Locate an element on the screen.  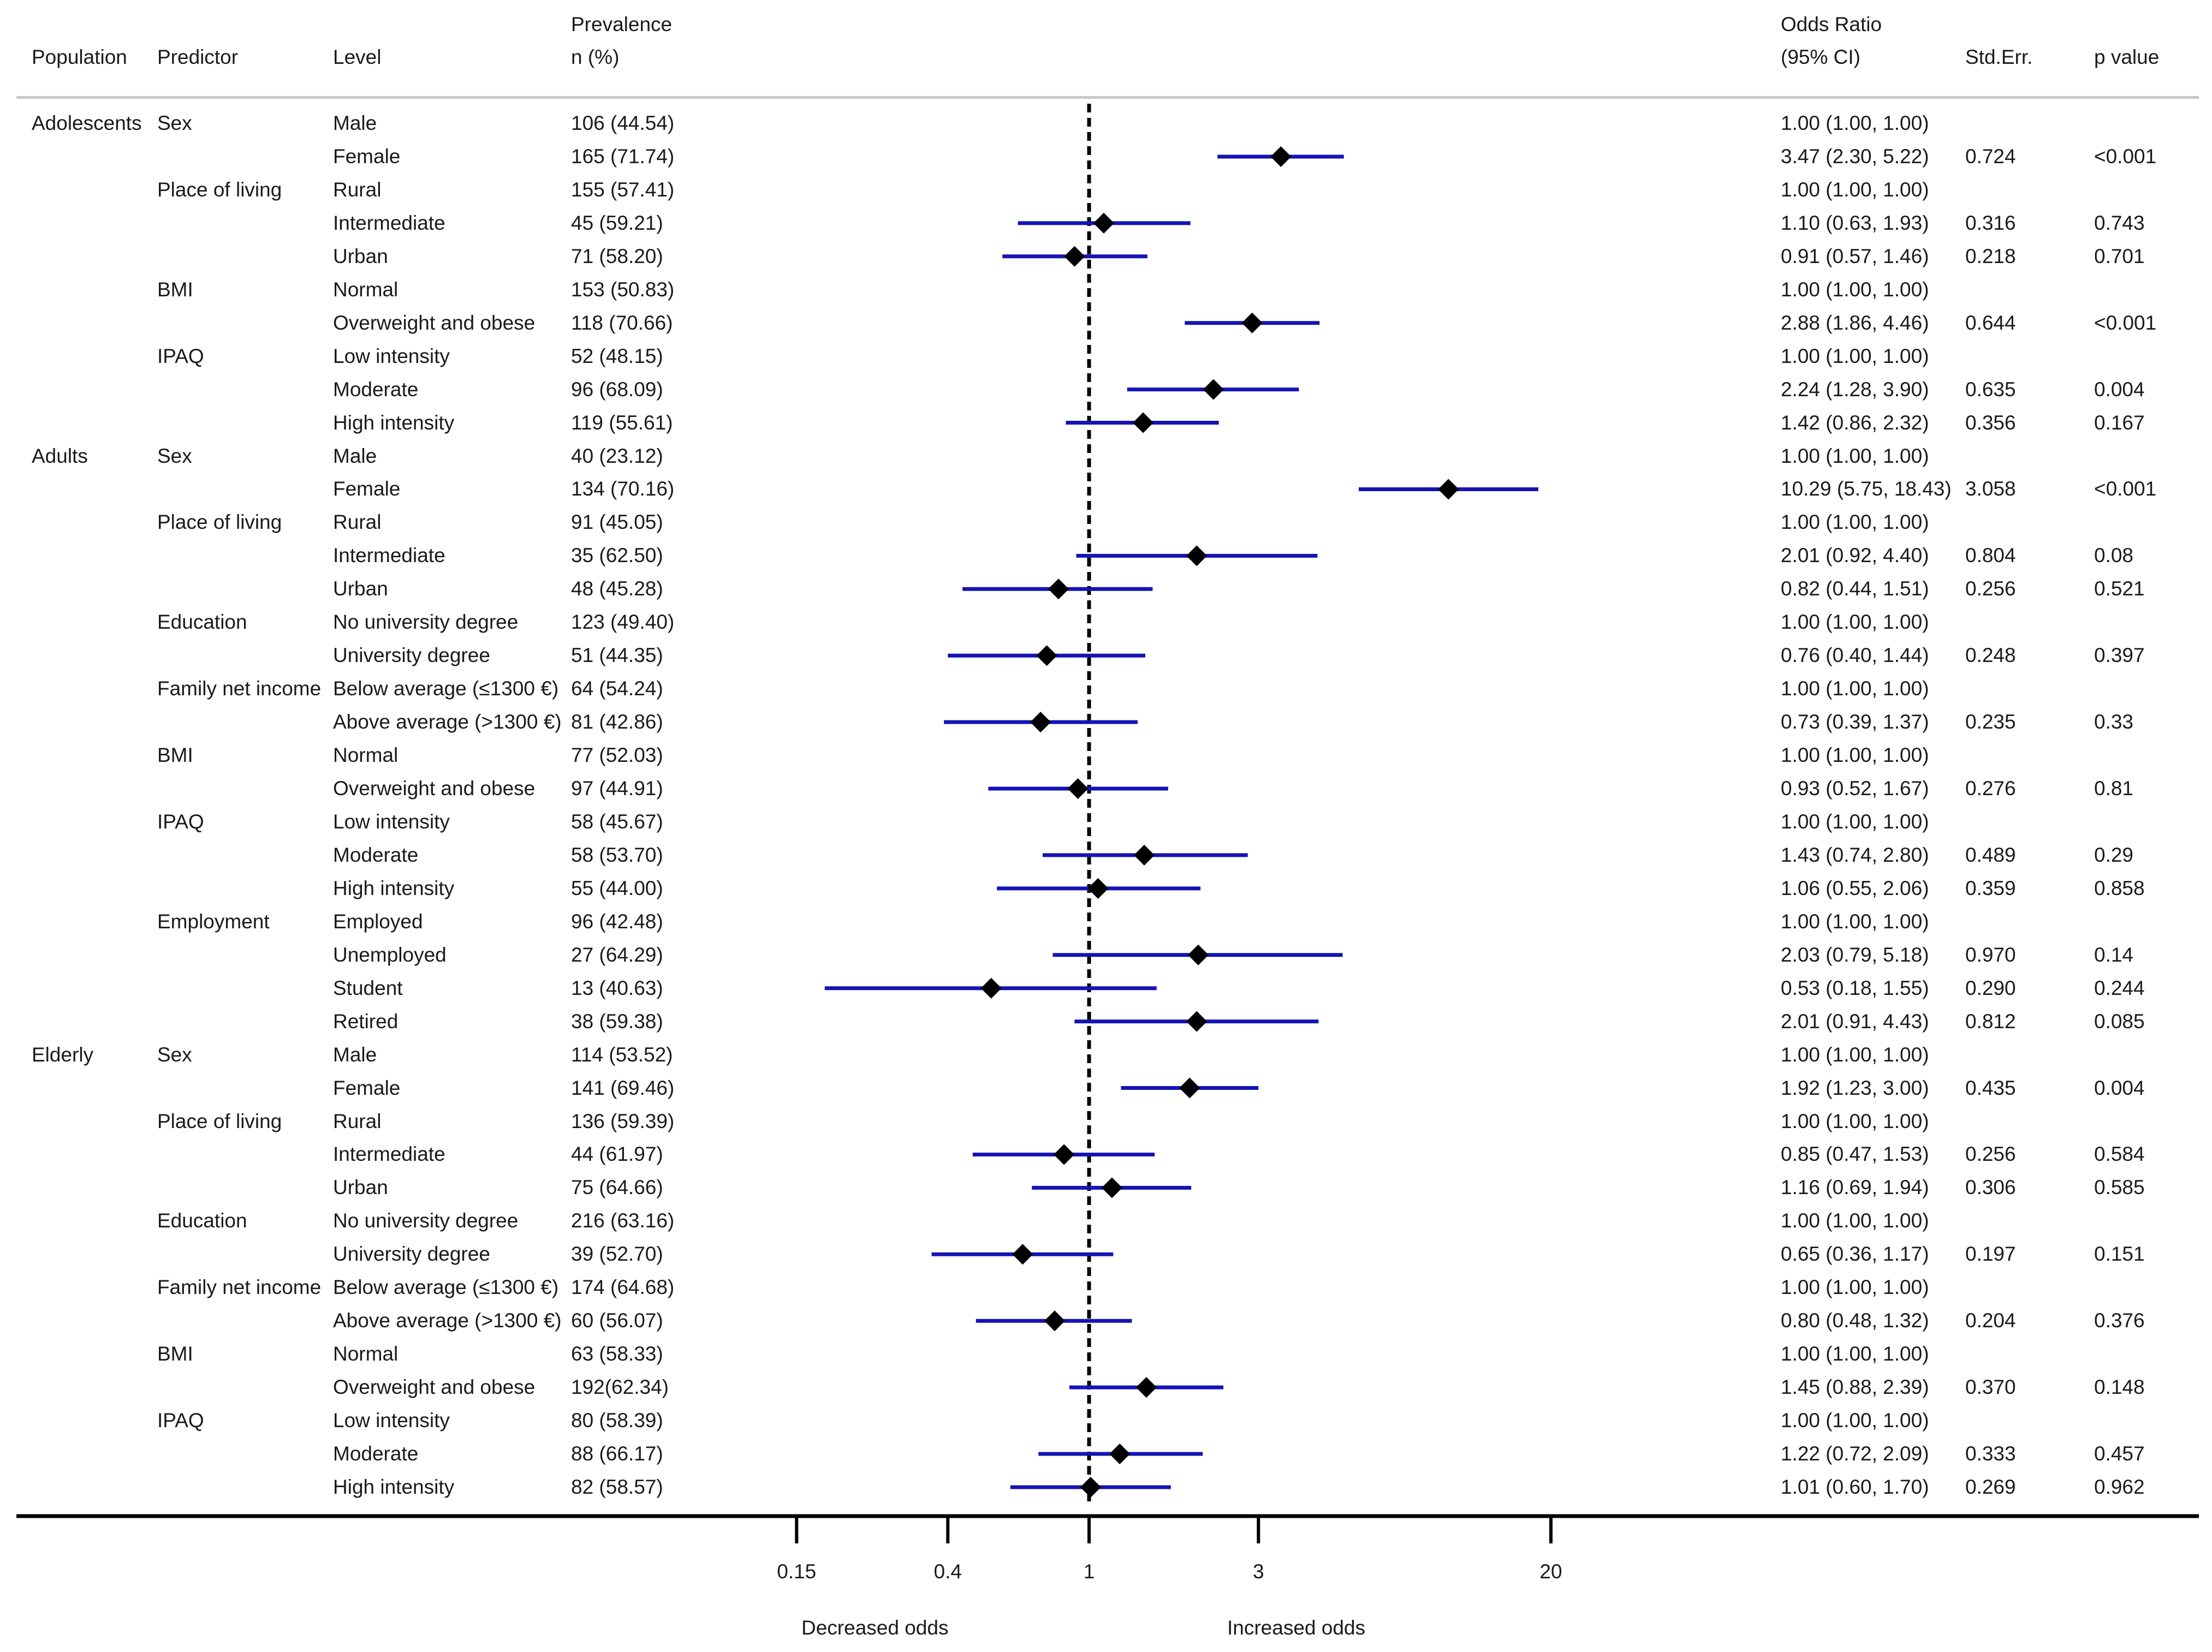
odds-ratio-cell: 2.03 (0.79, 5.18) is located at coordinates (1855, 954).